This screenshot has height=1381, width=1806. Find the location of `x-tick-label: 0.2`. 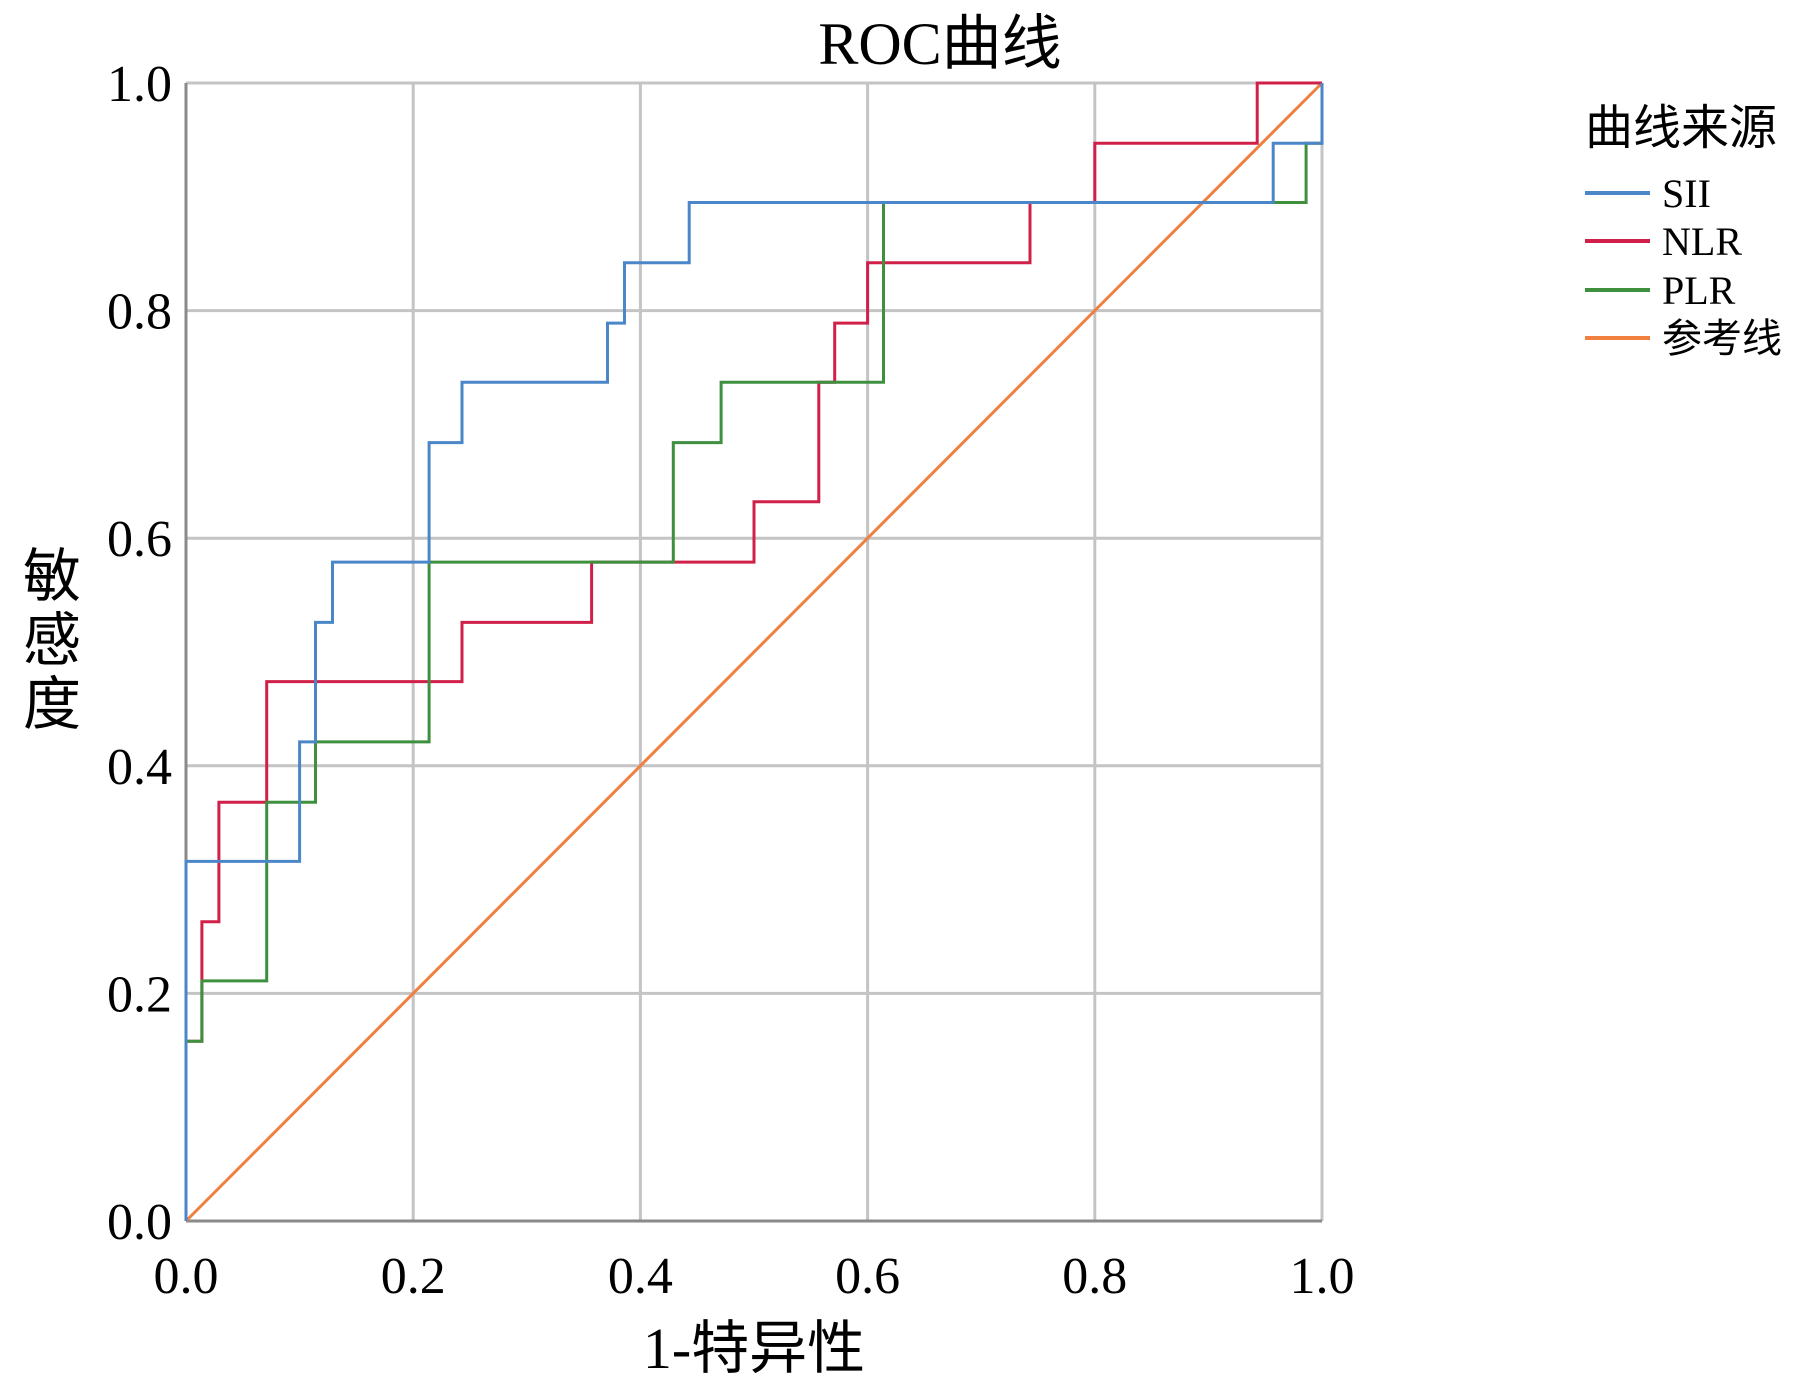

x-tick-label: 0.2 is located at coordinates (413, 1276).